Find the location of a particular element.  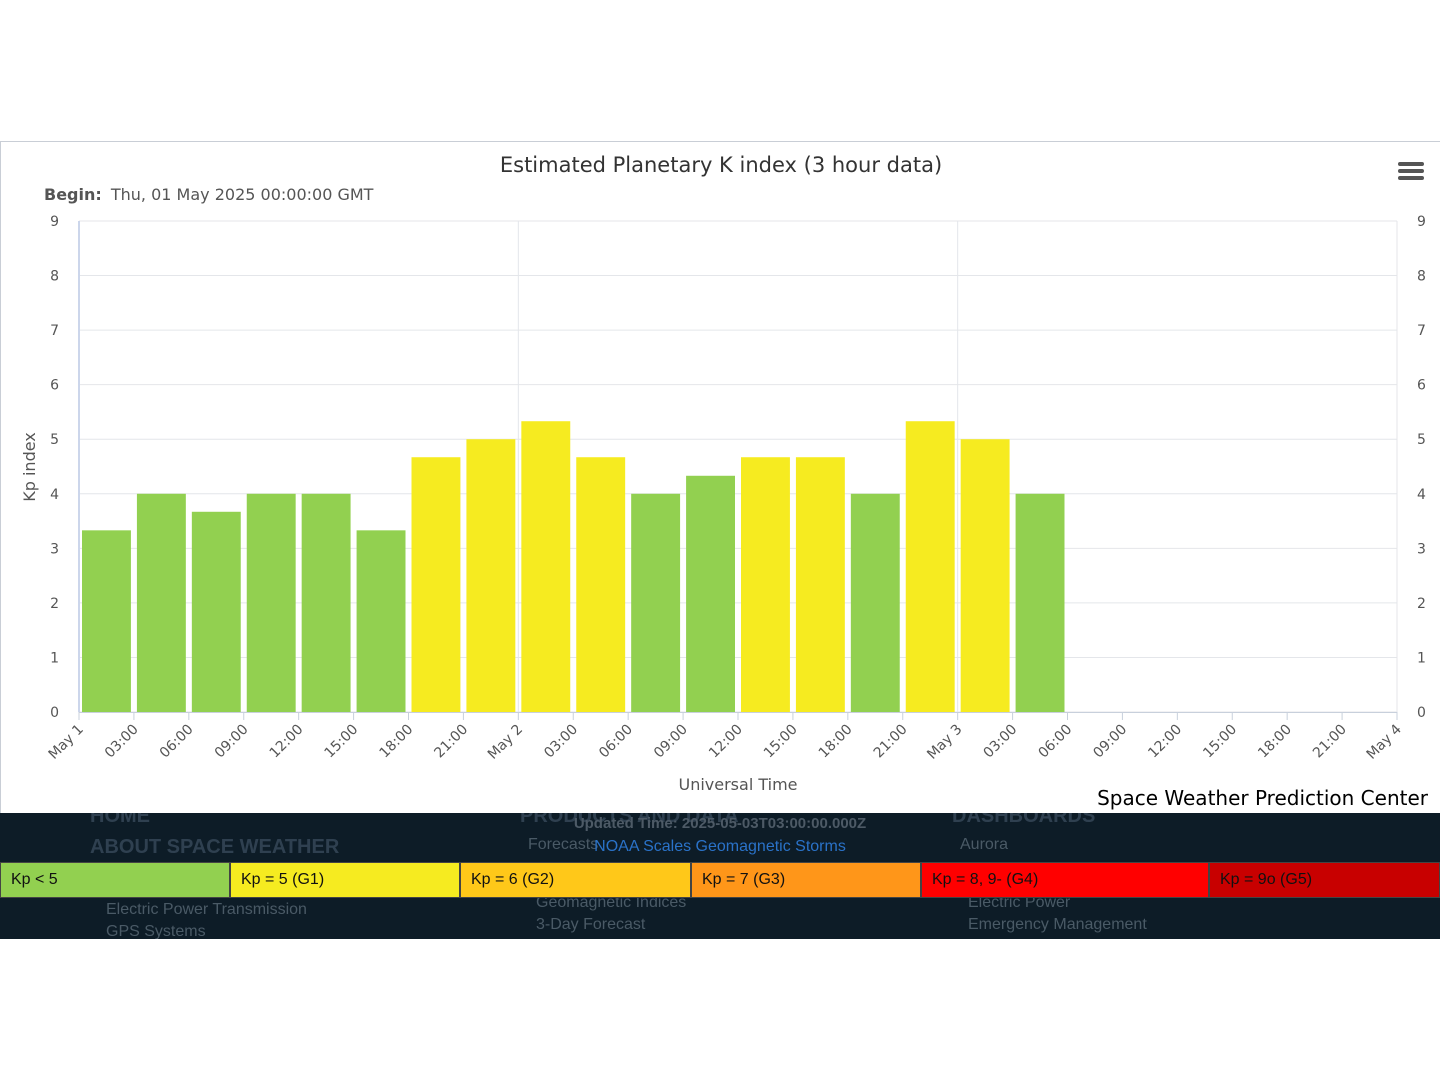

legend-item: Kp < 5 is located at coordinates (115, 880).